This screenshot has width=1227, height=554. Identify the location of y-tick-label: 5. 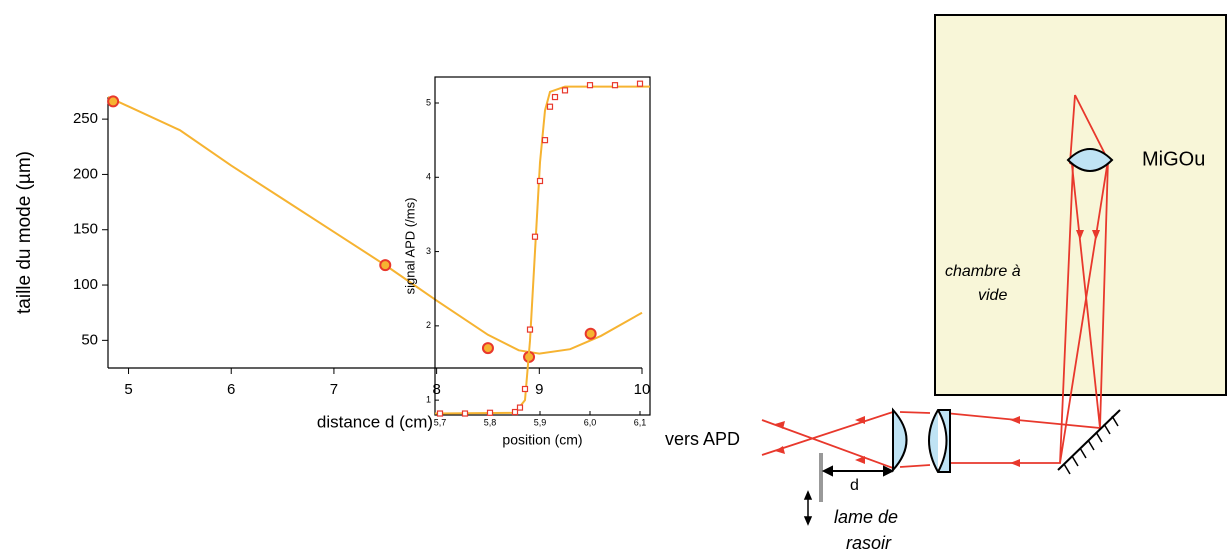
(428, 102).